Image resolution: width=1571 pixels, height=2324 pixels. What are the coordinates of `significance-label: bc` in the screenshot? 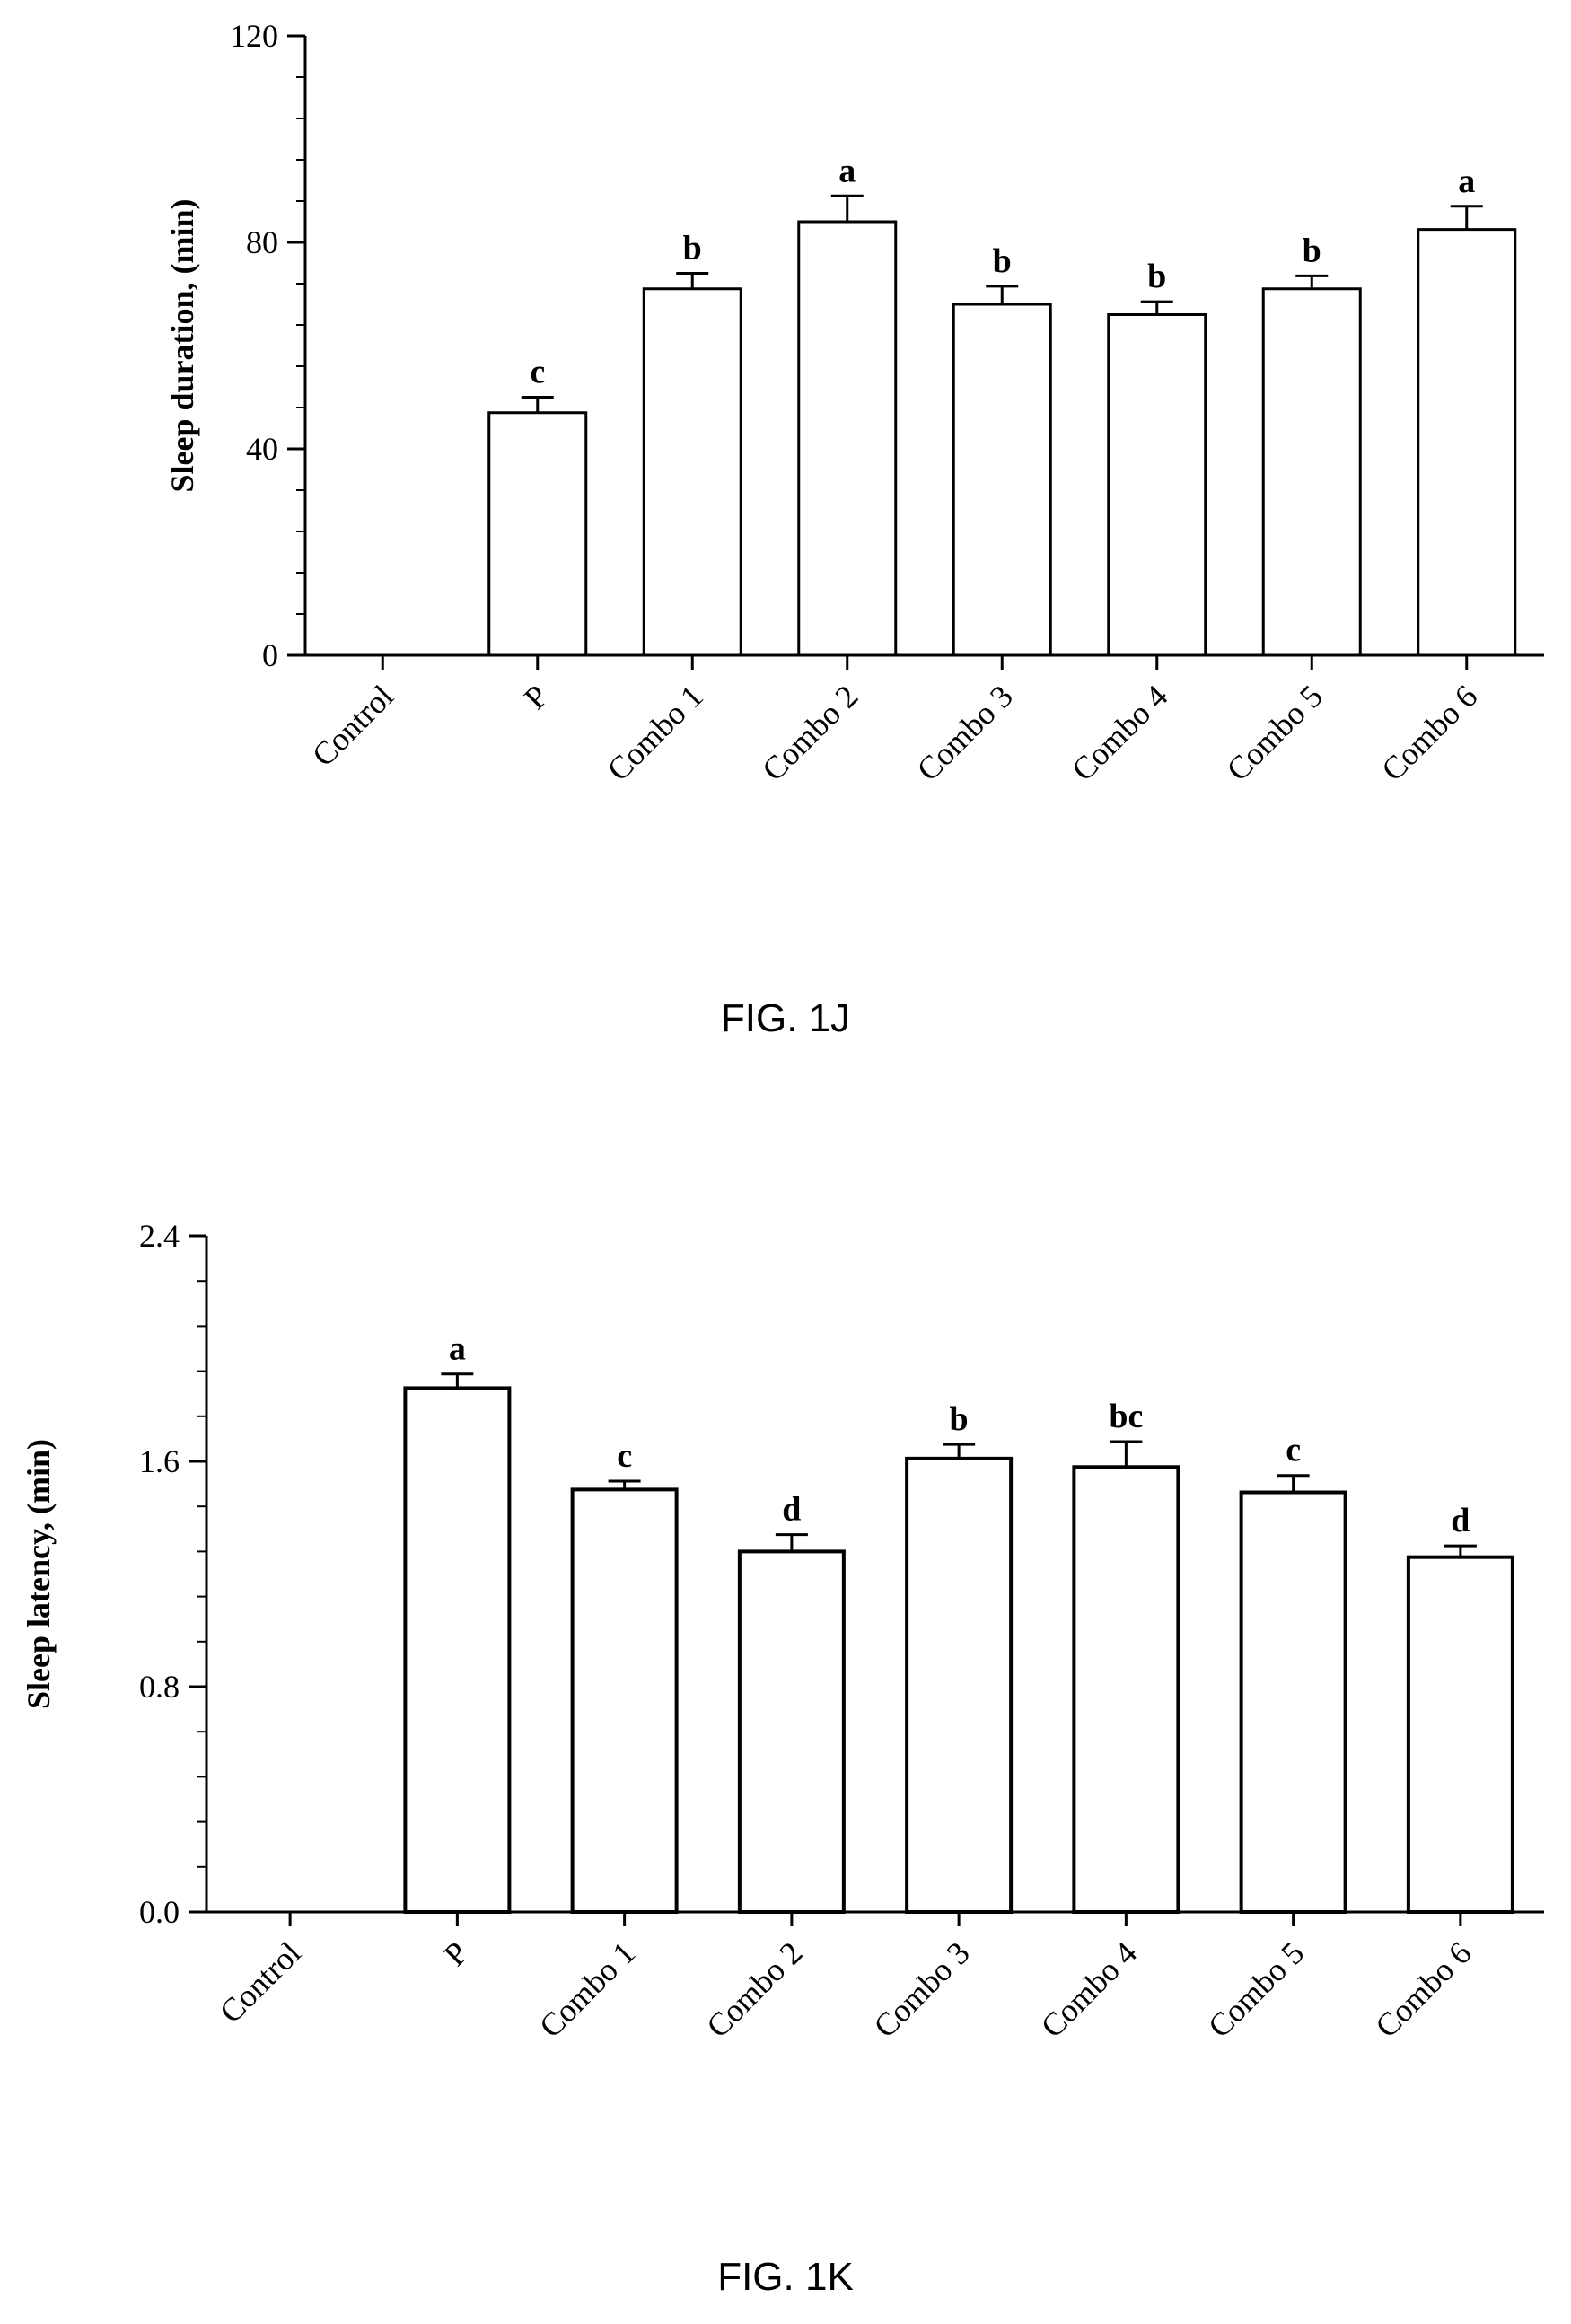 It's located at (1126, 1416).